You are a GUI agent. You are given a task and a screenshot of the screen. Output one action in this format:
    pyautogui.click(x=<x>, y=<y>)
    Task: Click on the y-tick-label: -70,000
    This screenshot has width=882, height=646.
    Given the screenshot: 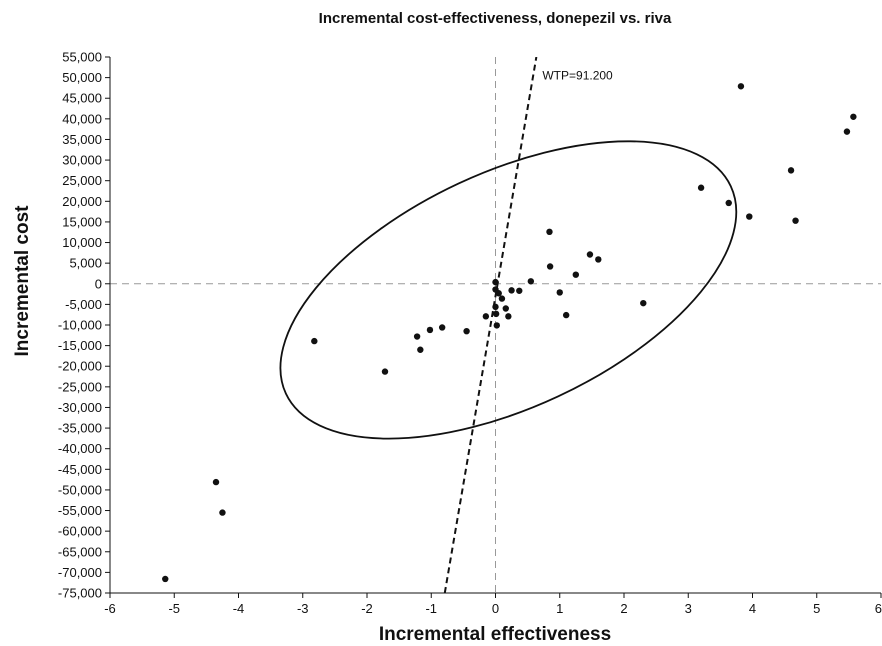 What is the action you would take?
    pyautogui.click(x=80, y=572)
    